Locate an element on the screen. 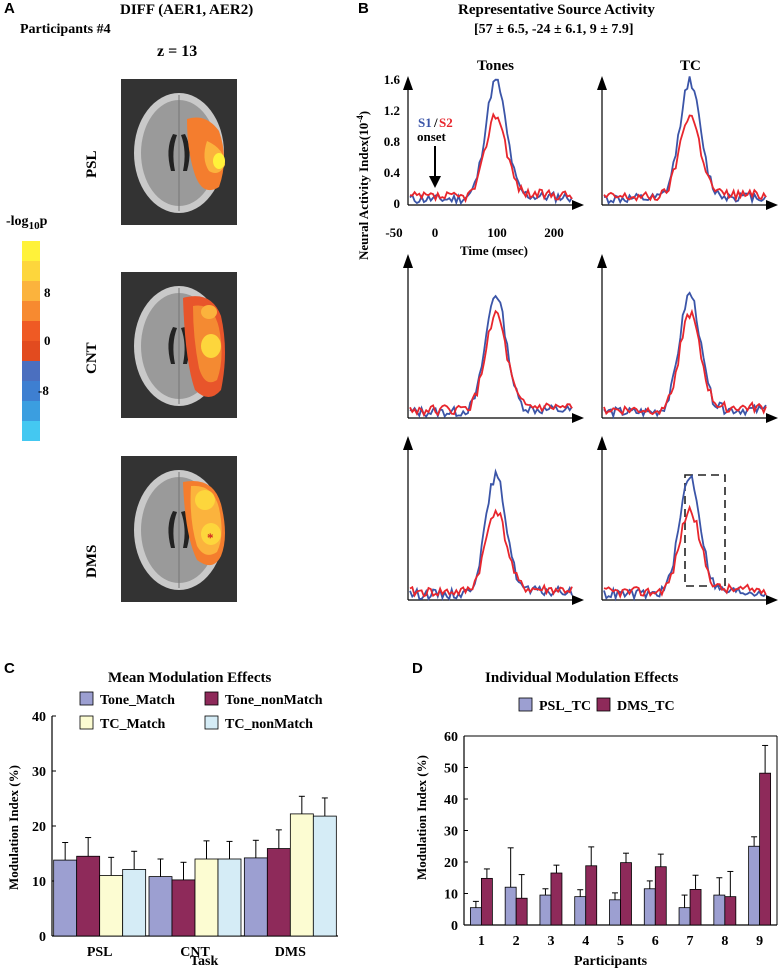 Image resolution: width=783 pixels, height=969 pixels. brain-slice-psl is located at coordinates (179, 152).